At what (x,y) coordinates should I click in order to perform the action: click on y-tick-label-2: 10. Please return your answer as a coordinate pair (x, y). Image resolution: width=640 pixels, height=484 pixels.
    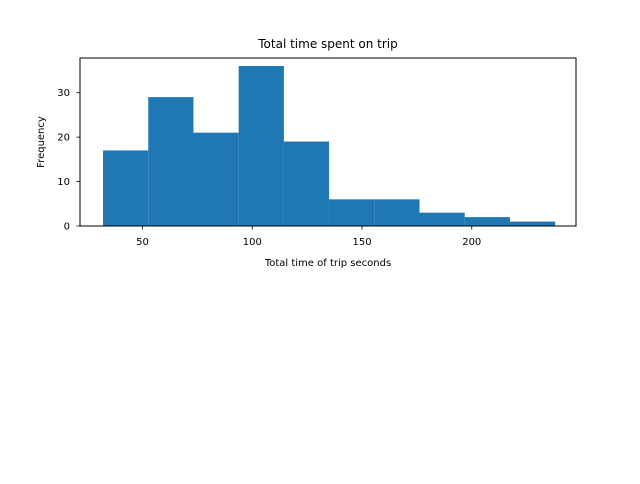
    Looking at the image, I should click on (63, 182).